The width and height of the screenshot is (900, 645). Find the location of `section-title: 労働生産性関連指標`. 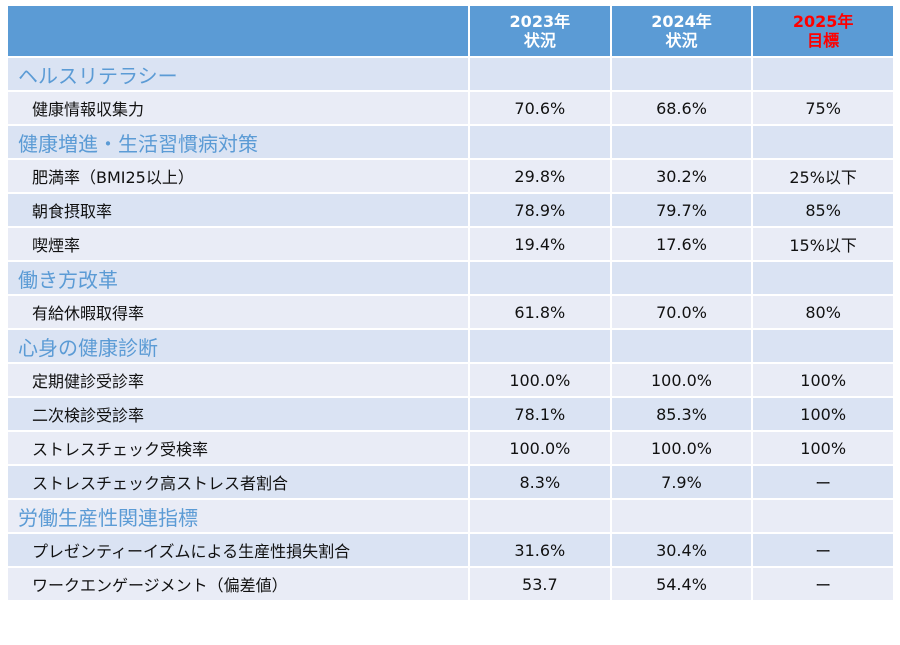

section-title: 労働生産性関連指標 is located at coordinates (238, 516).